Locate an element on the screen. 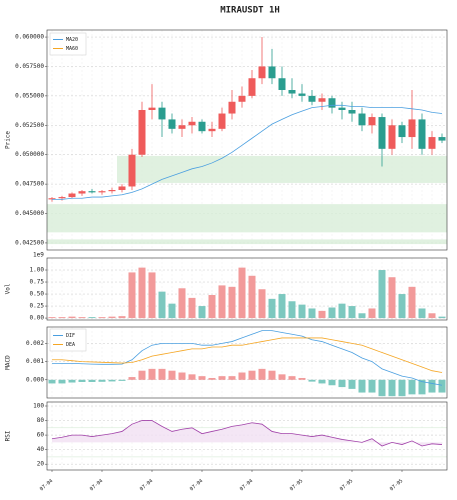  y-tick-label: 0.052500 is located at coordinates (29, 125).